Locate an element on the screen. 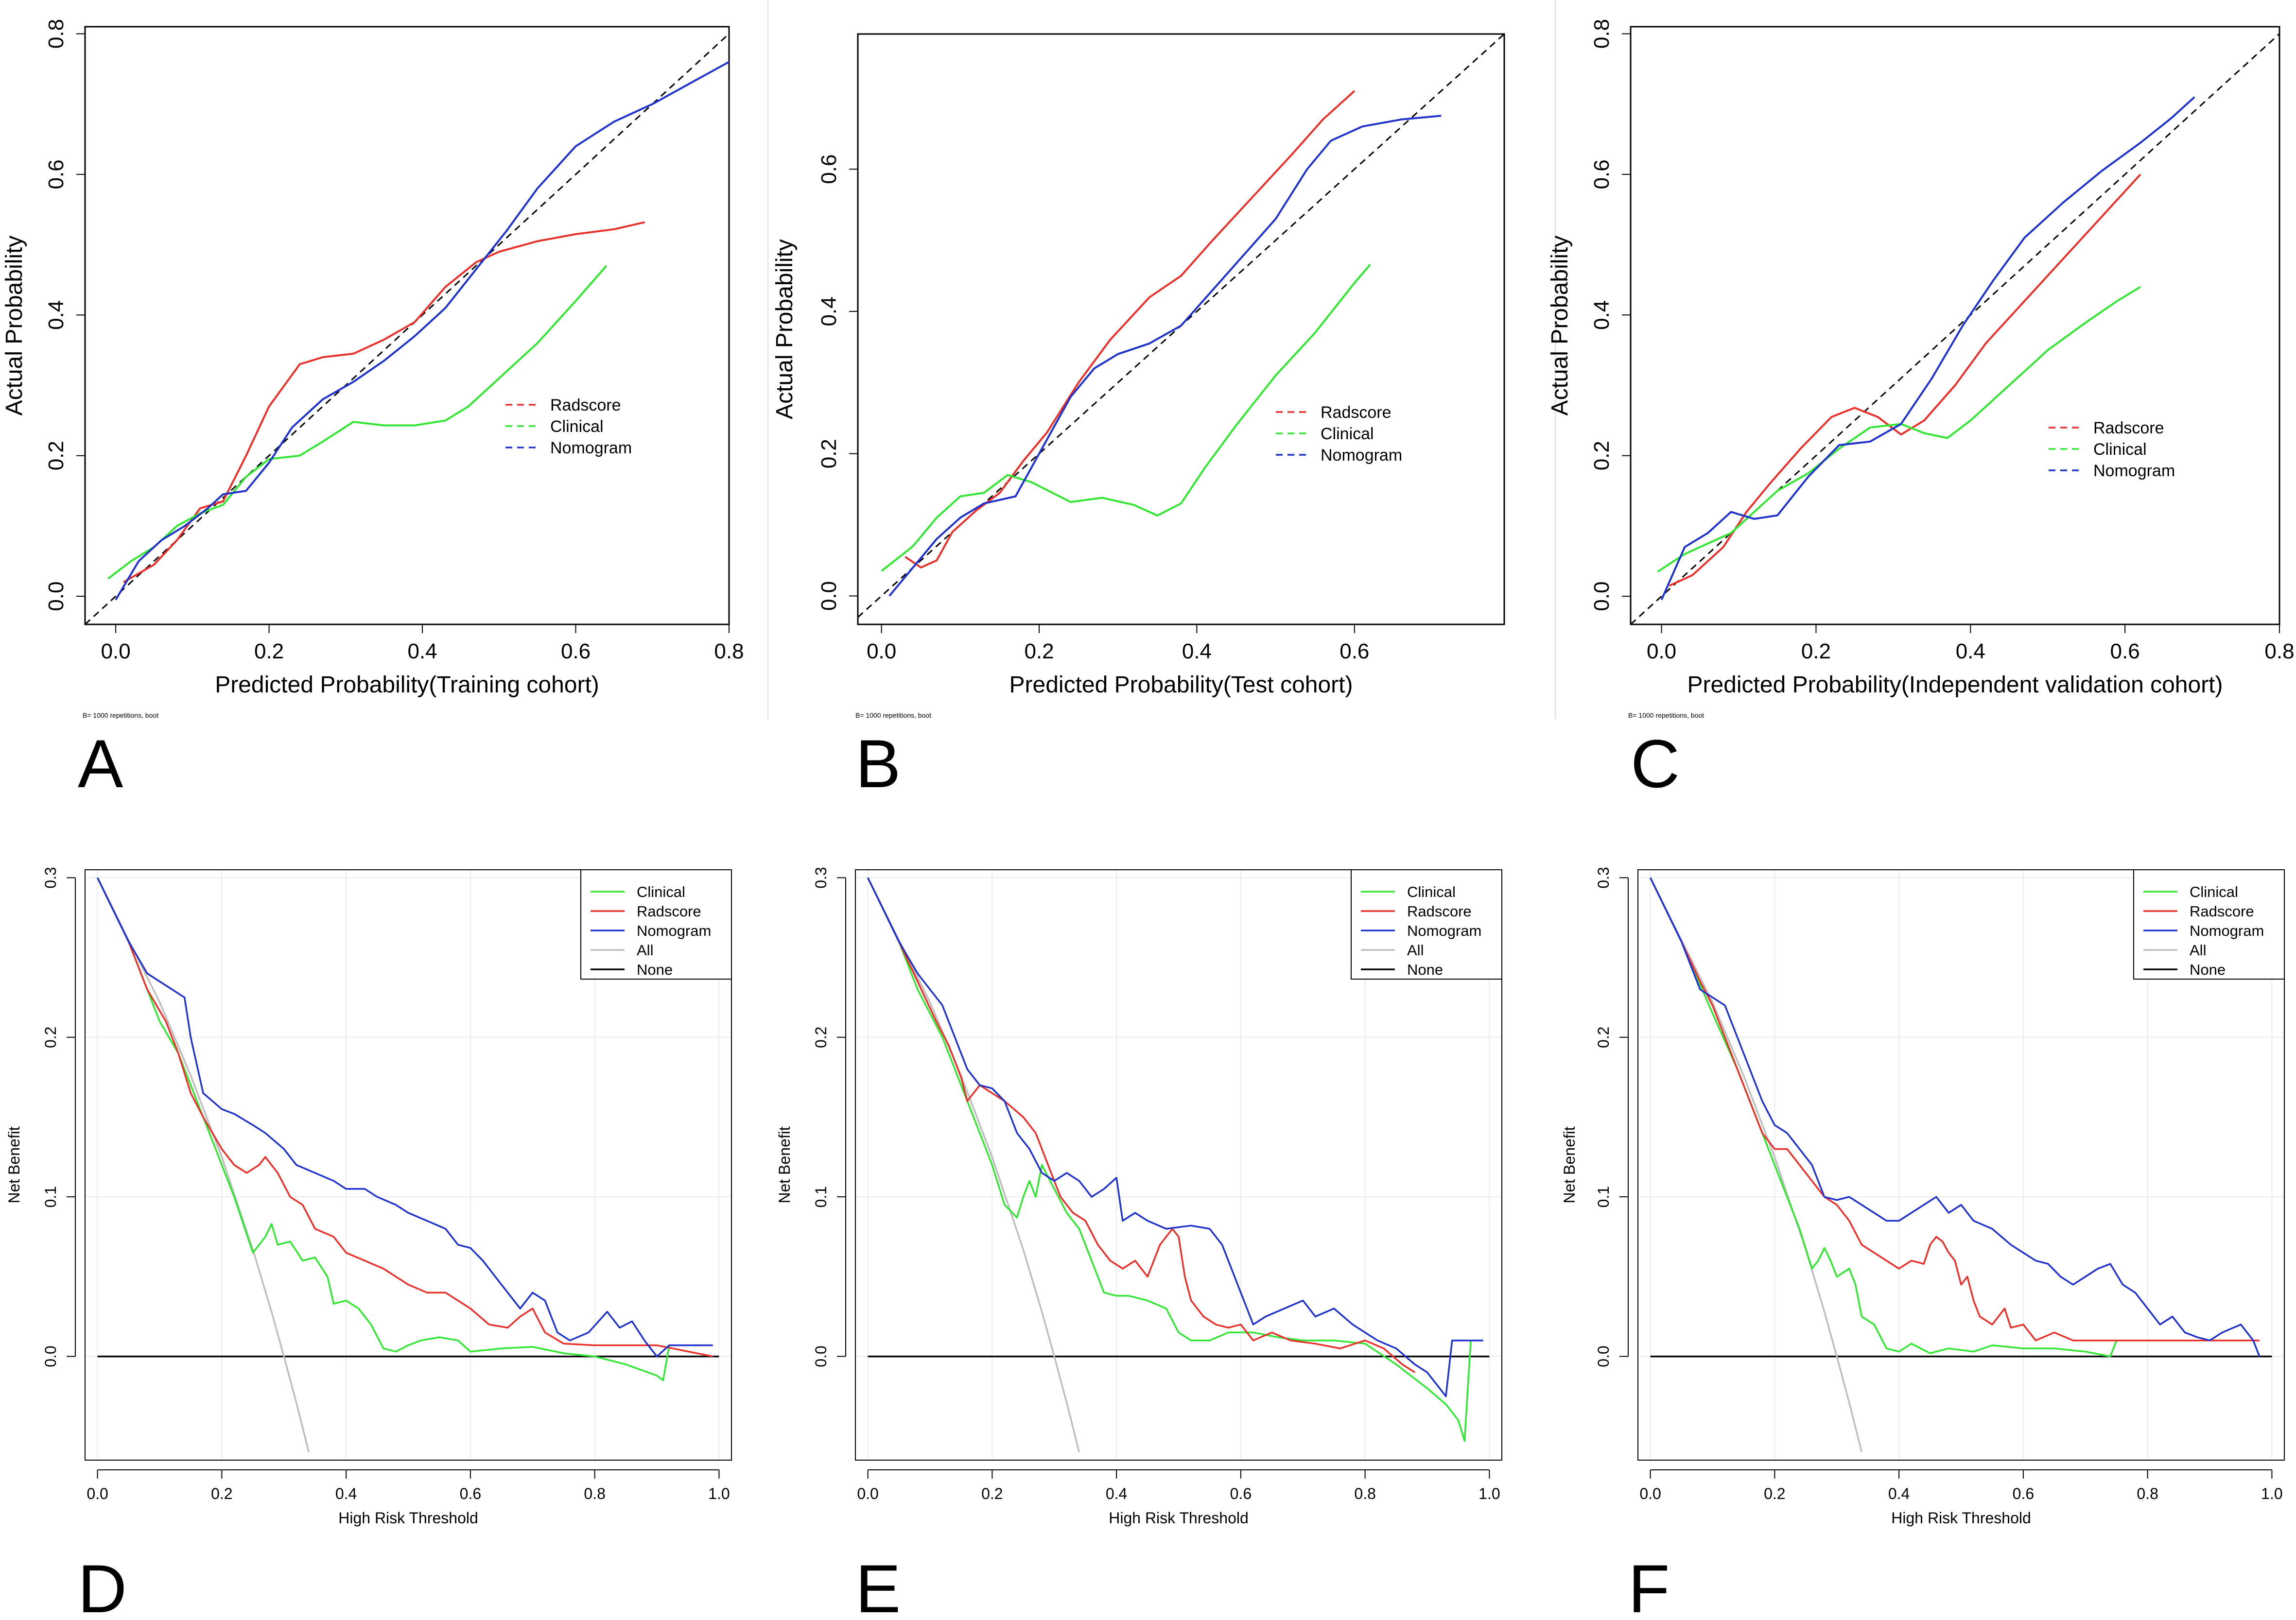 The height and width of the screenshot is (1620, 2296). panel-label: D is located at coordinates (102, 1585).